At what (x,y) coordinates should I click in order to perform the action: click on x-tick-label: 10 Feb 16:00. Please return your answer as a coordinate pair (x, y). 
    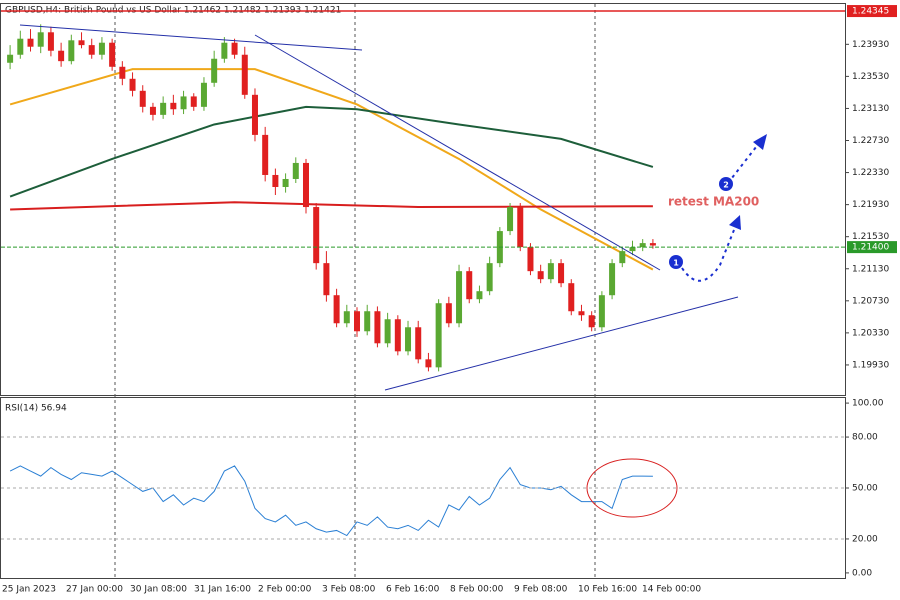
    Looking at the image, I should click on (607, 590).